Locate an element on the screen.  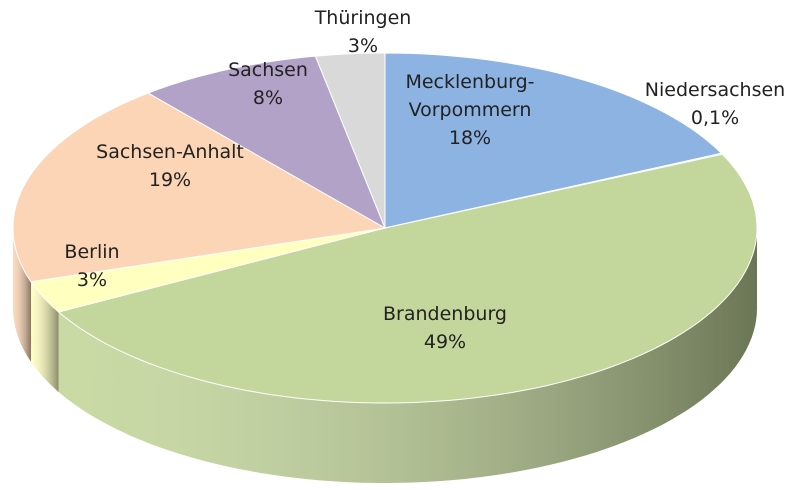
slice-label: Niedersachsen 0,1% is located at coordinates (715, 104).